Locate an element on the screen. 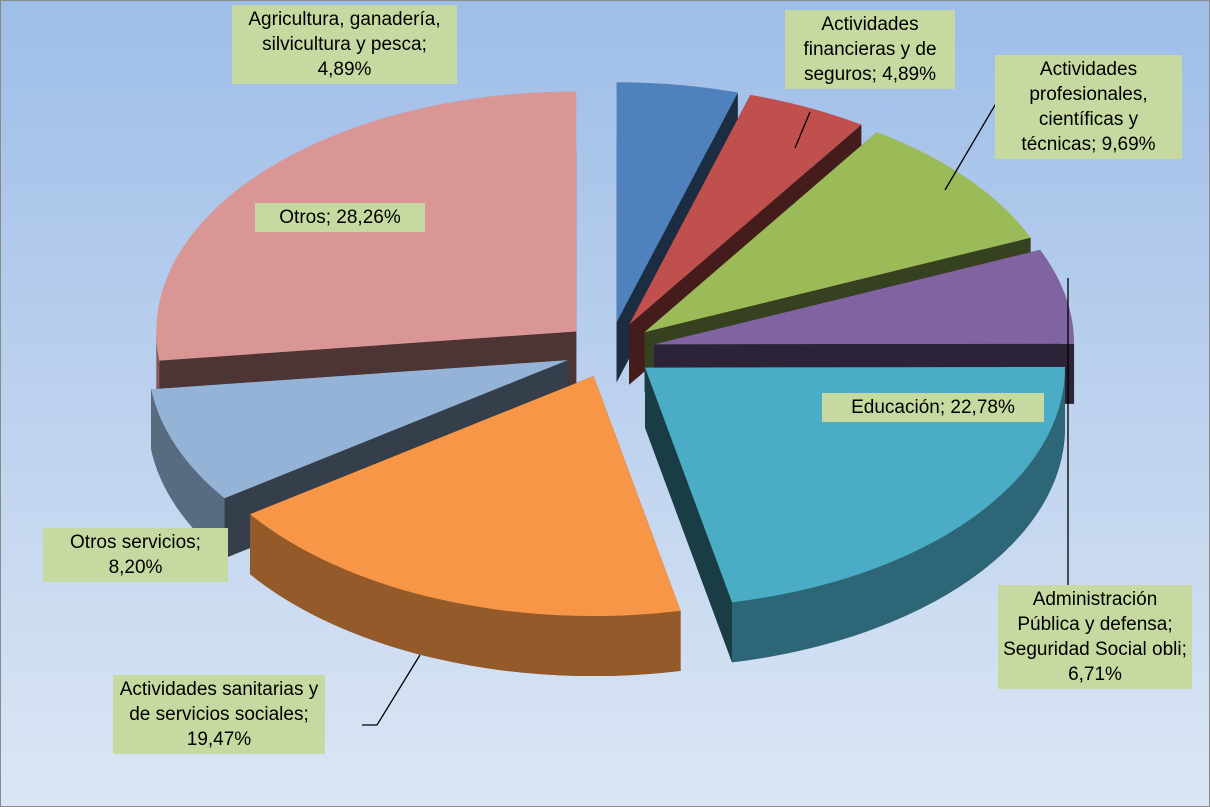 The height and width of the screenshot is (807, 1210). data-label: Educación; 22,78% is located at coordinates (933, 407).